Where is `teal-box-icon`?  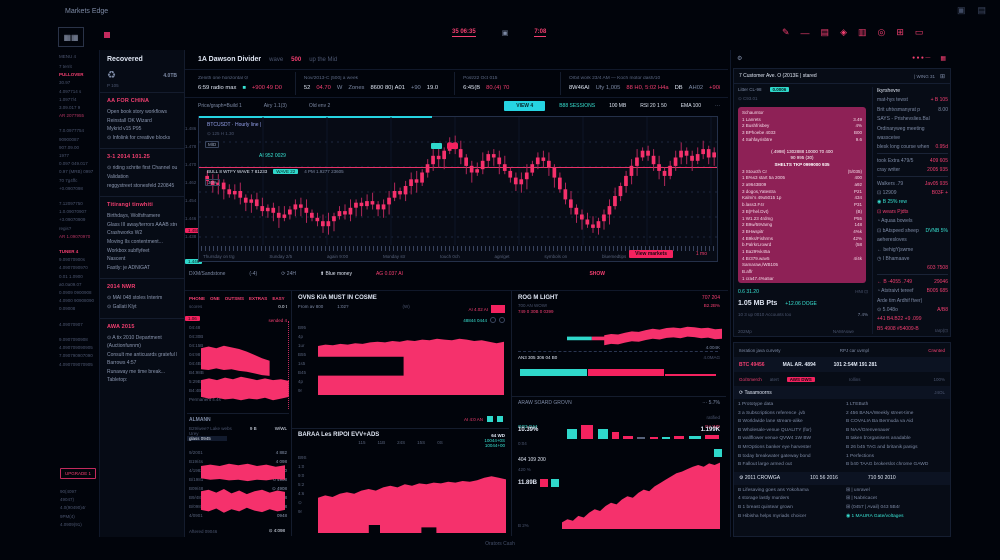 teal-box-icon is located at coordinates (500, 419).